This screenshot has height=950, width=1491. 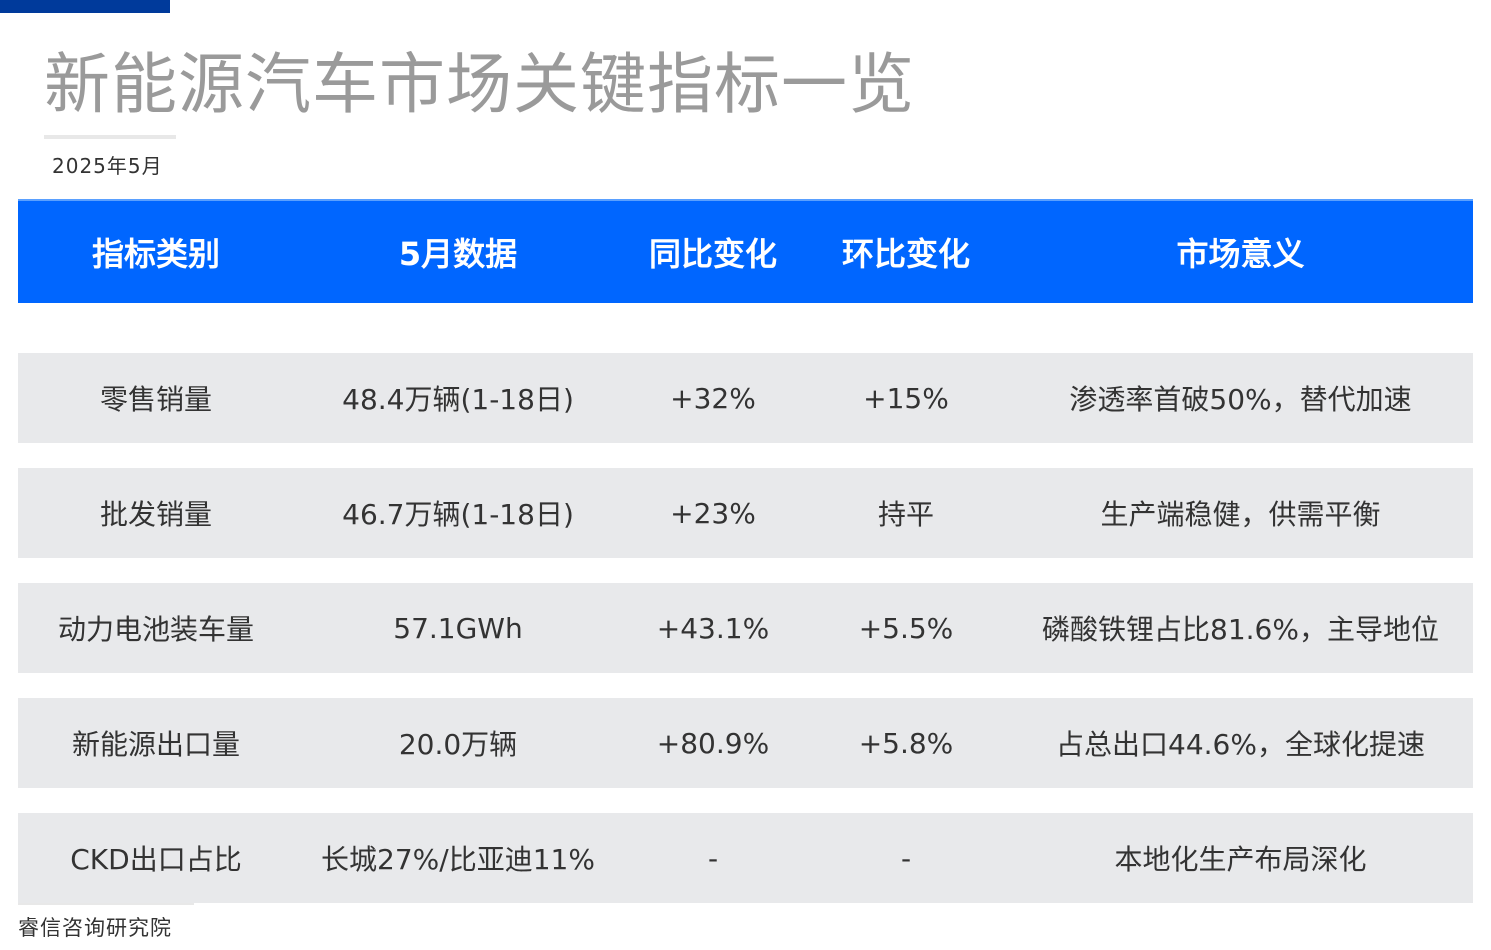 What do you see at coordinates (906, 628) in the screenshot?
I see `cell-mom: +5.5%` at bounding box center [906, 628].